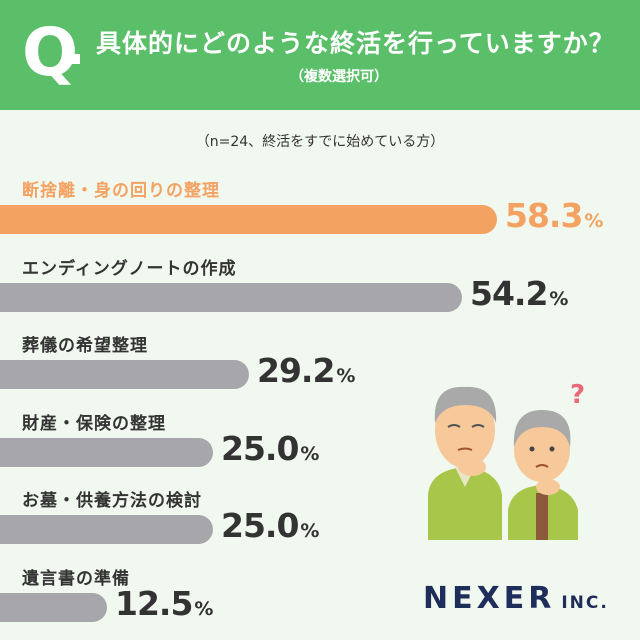  I want to click on value-number: 58.3, so click(544, 215).